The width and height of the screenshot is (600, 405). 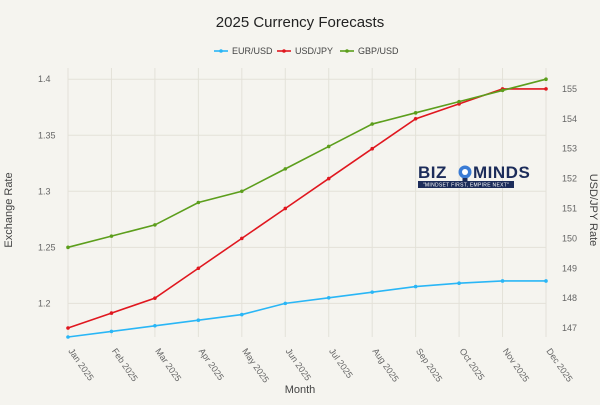 I want to click on x-tick-label: Apr 2025, so click(x=211, y=364).